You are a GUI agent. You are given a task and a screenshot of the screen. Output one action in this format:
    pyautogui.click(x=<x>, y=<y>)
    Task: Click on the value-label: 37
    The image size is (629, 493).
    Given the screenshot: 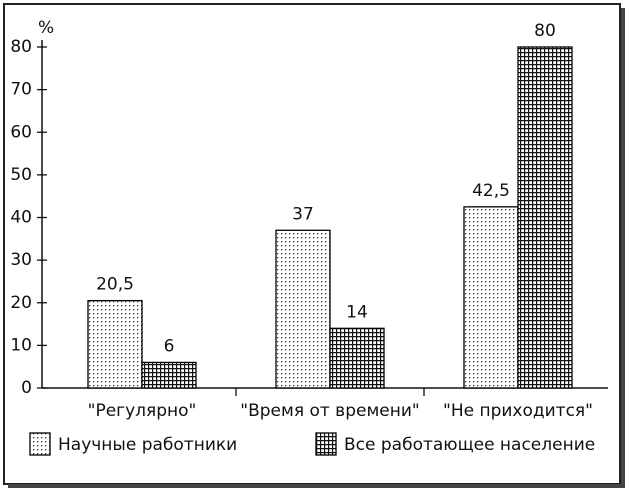 What is the action you would take?
    pyautogui.click(x=303, y=214)
    